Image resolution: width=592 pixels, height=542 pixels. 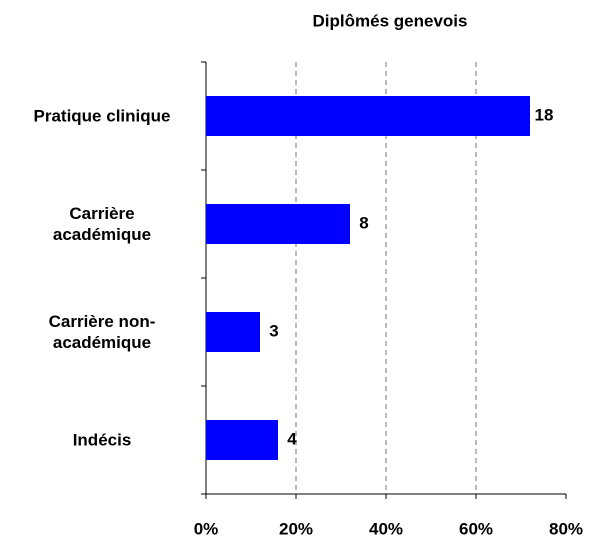 I want to click on category-label: Pratique clinique, so click(x=102, y=116).